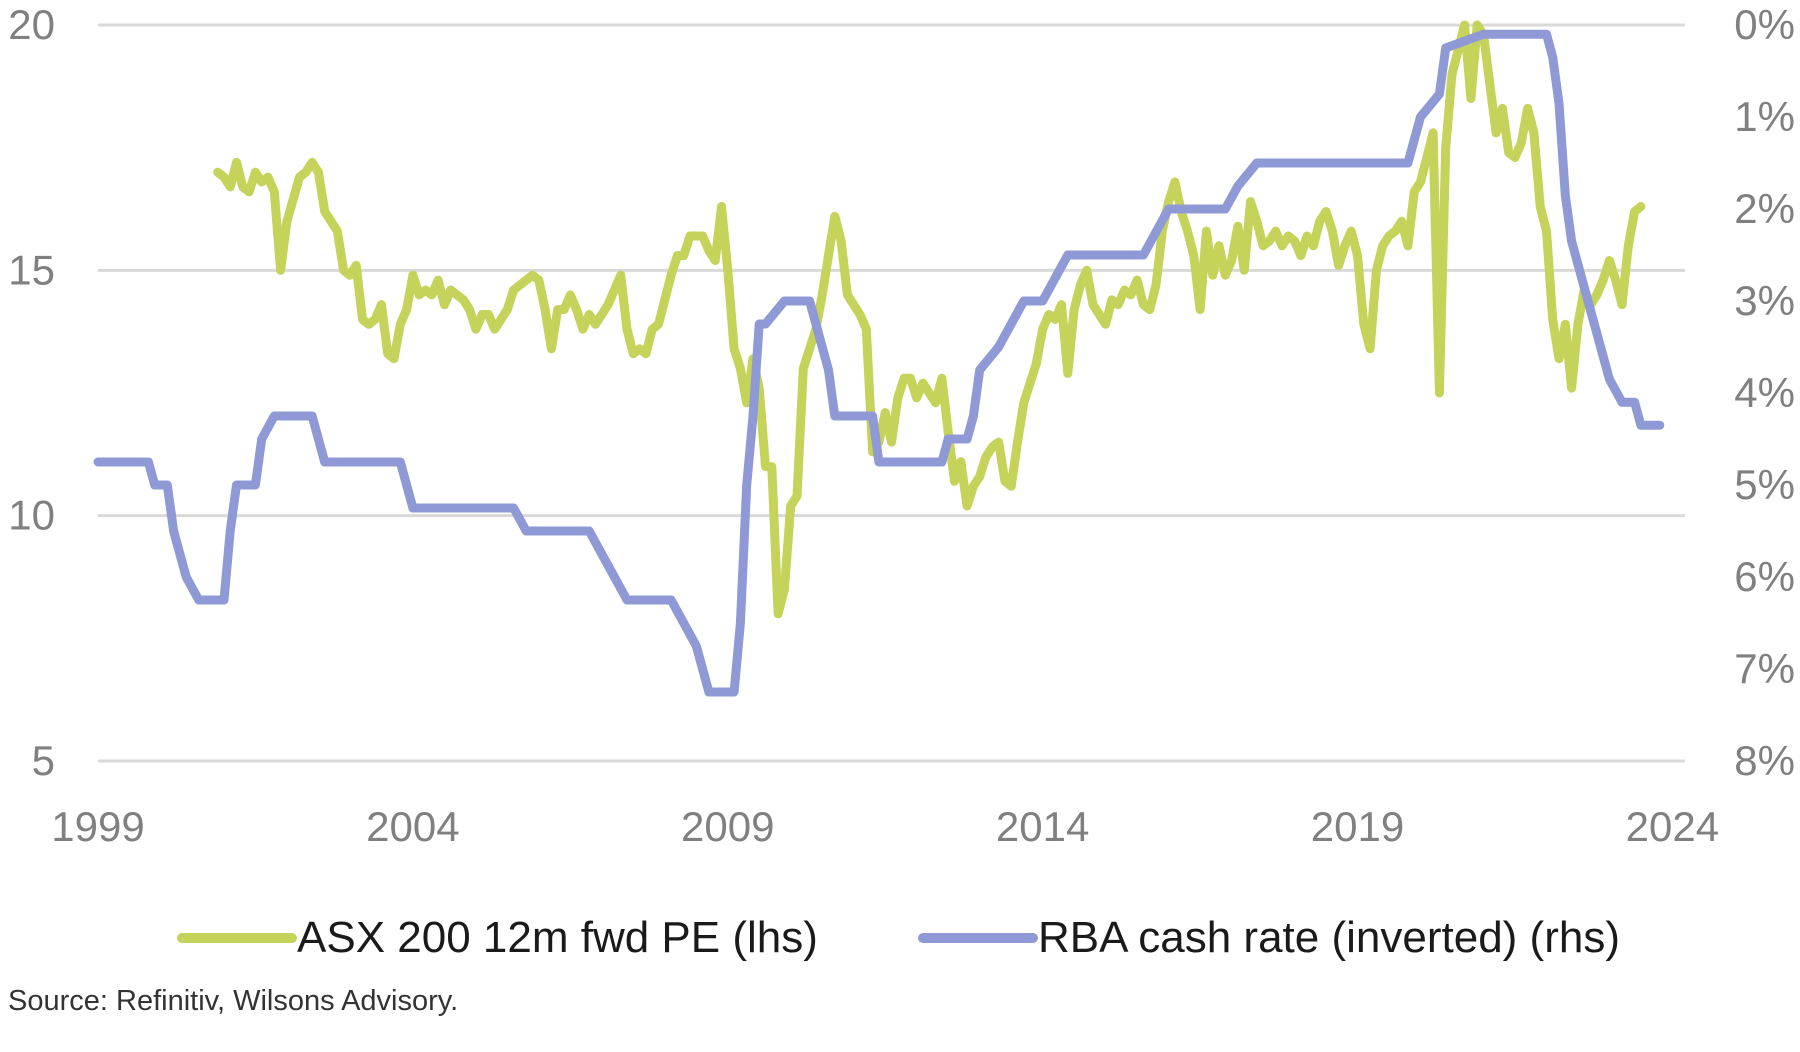  Describe the element at coordinates (31, 392) in the screenshot. I see `left-axis: 20 15 10 5` at that location.